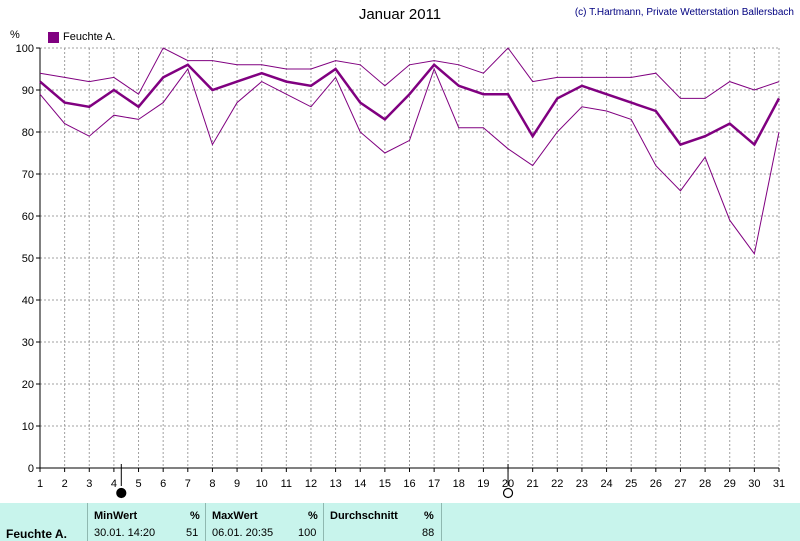  I want to click on x-tick-label: 24, so click(606, 484).